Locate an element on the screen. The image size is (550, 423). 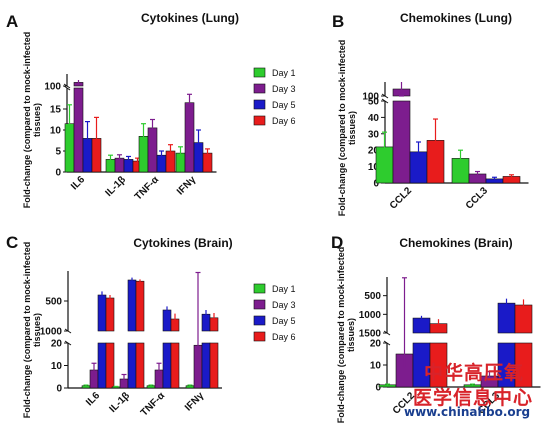
y-tick-label: 5 is located at coordinates (58, 152).